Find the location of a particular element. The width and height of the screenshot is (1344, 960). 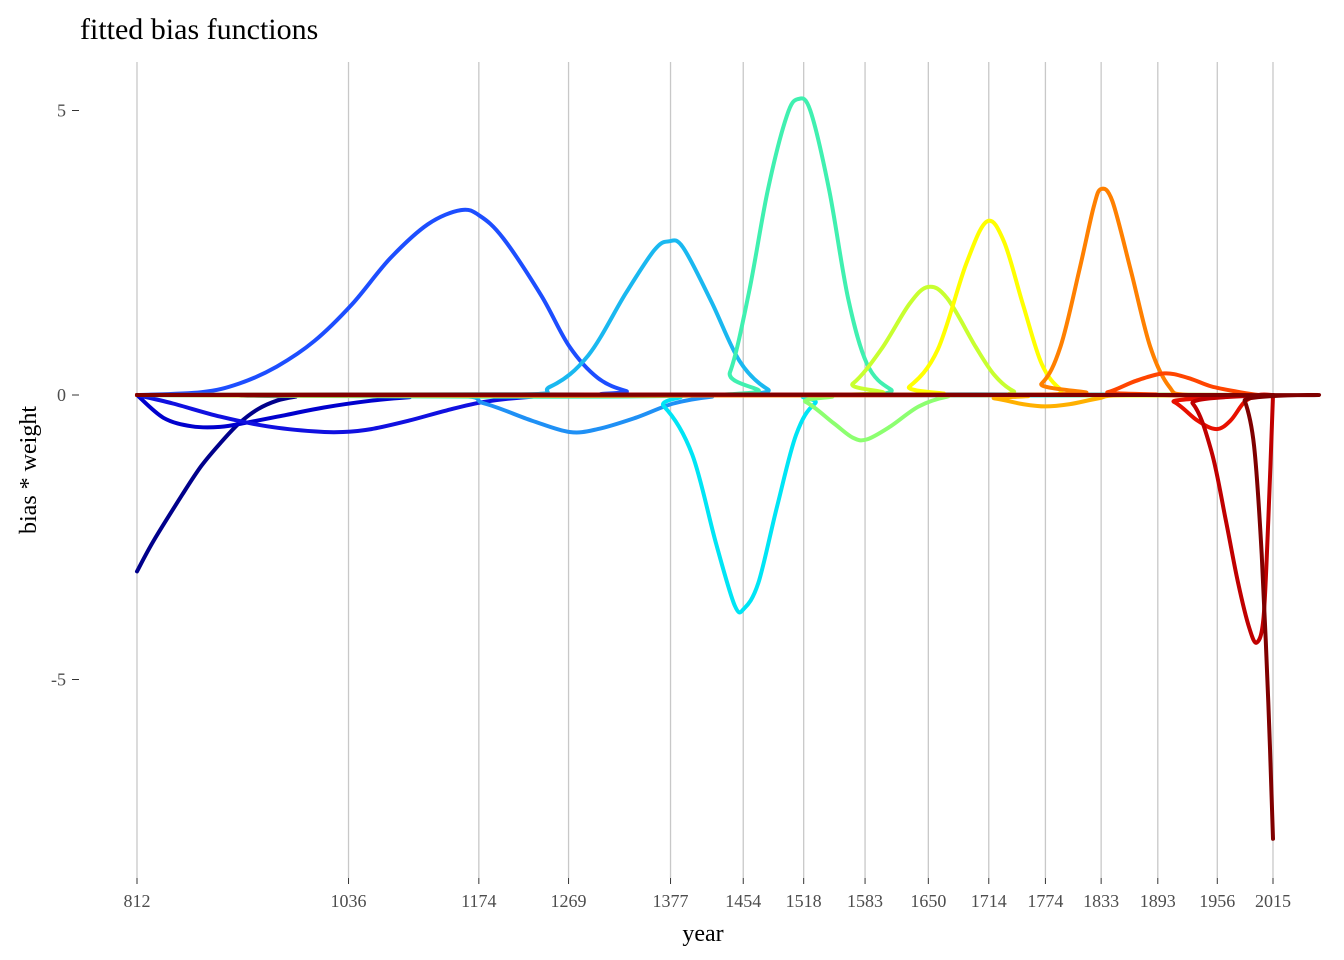

x-tick-label: 1454 is located at coordinates (743, 901).